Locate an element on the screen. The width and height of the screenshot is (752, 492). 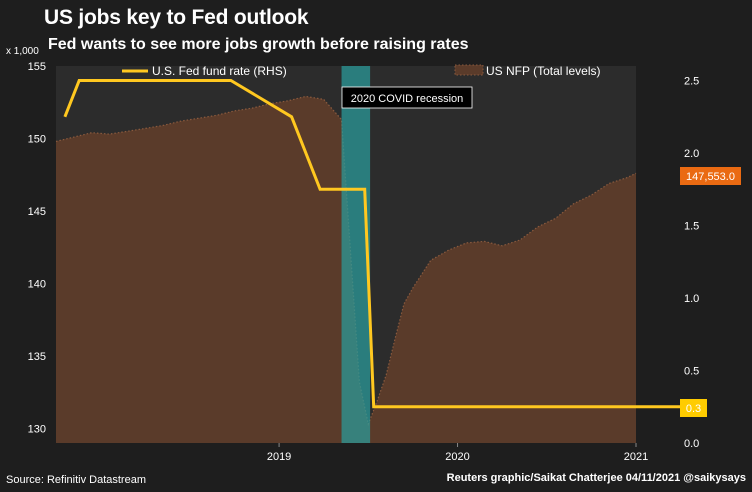
source-note: Source: Refinitiv Datastream is located at coordinates (76, 480).